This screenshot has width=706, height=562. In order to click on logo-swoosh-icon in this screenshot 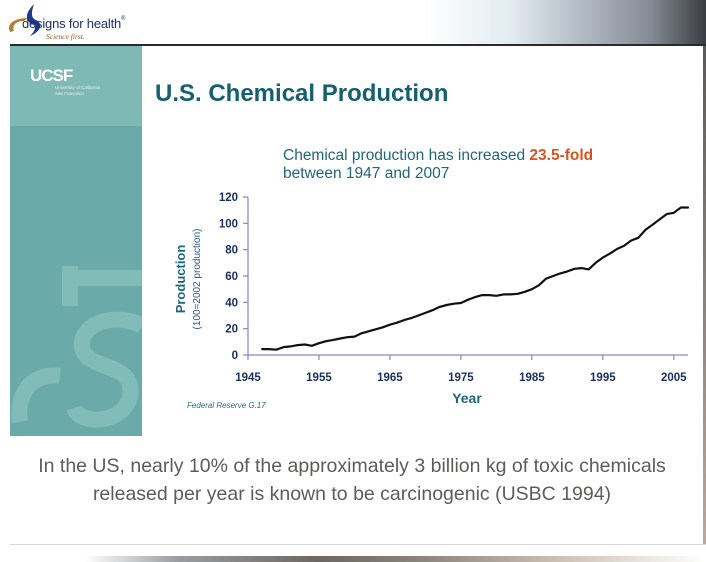, I will do `click(24, 20)`.